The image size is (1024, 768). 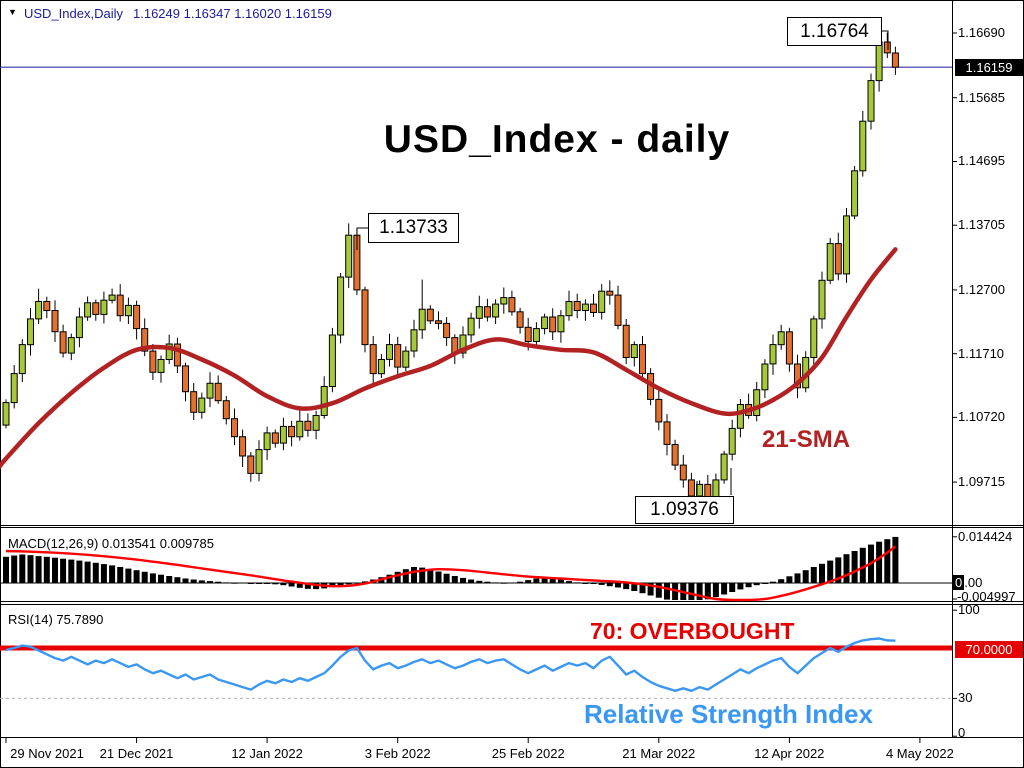 I want to click on price-axis-label: 1.09715, so click(x=981, y=482).